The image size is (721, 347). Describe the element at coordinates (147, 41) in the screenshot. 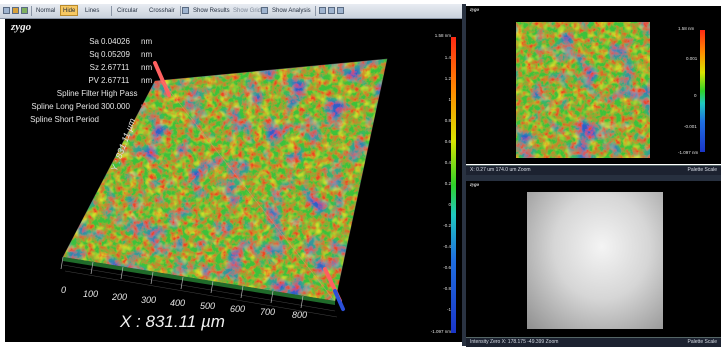

I see `stat-sa-unit: nm` at that location.